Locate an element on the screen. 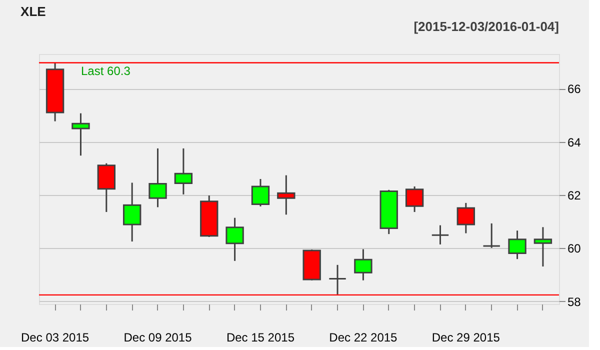 This screenshot has width=600, height=350. y-tick-label: 60 is located at coordinates (575, 249).